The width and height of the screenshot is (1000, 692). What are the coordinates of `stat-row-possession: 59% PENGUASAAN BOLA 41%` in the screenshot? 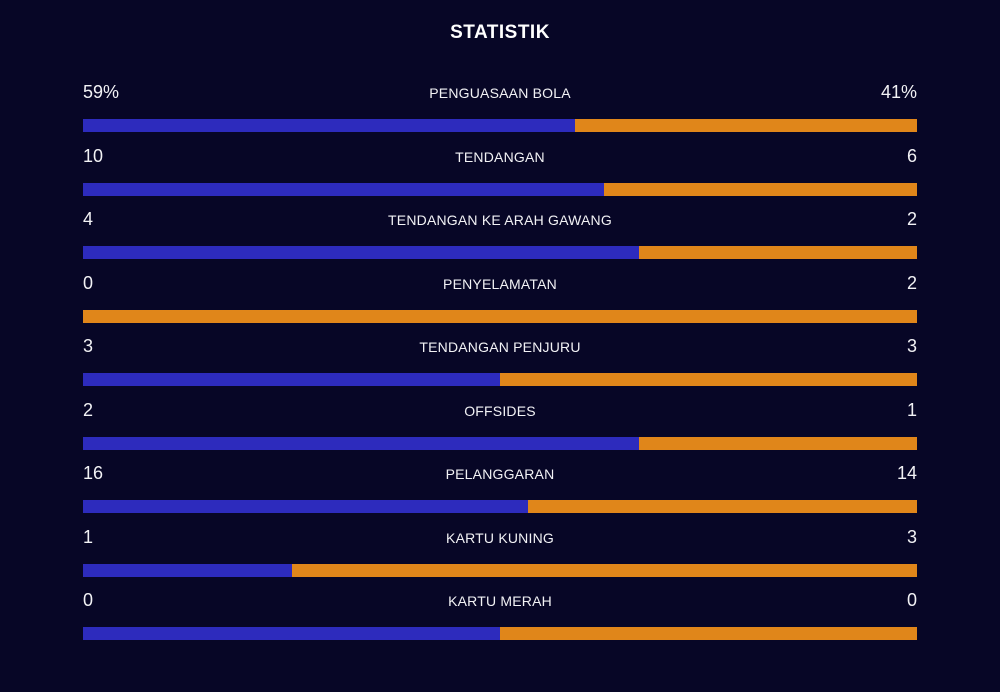 It's located at (500, 112).